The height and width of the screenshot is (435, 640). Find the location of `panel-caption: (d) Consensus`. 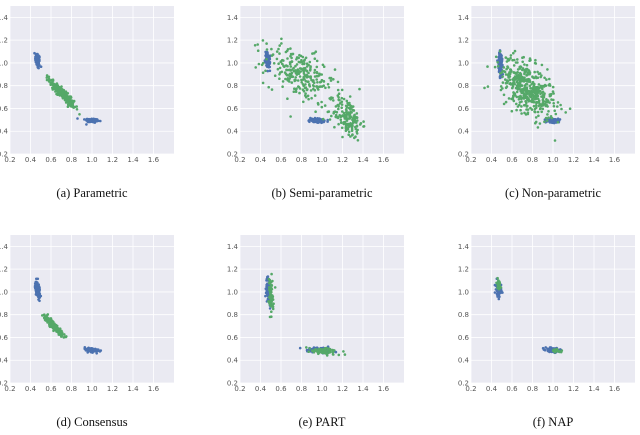

panel-caption: (d) Consensus is located at coordinates (91, 422).